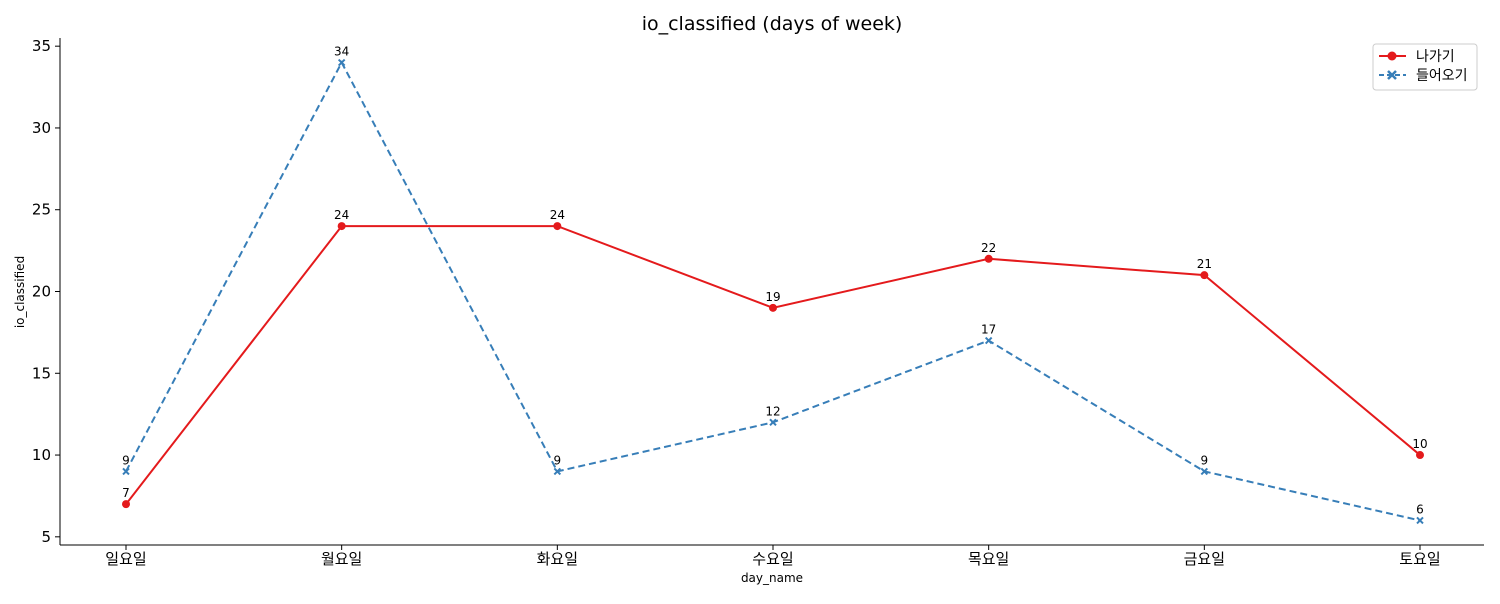 This screenshot has height=604, width=1500. Describe the element at coordinates (1419, 559) in the screenshot. I see `x-tick-label: 토요일` at that location.